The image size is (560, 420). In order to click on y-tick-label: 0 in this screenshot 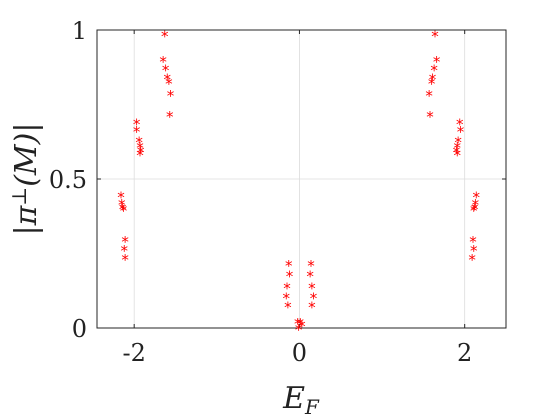, I will do `click(79, 329)`.